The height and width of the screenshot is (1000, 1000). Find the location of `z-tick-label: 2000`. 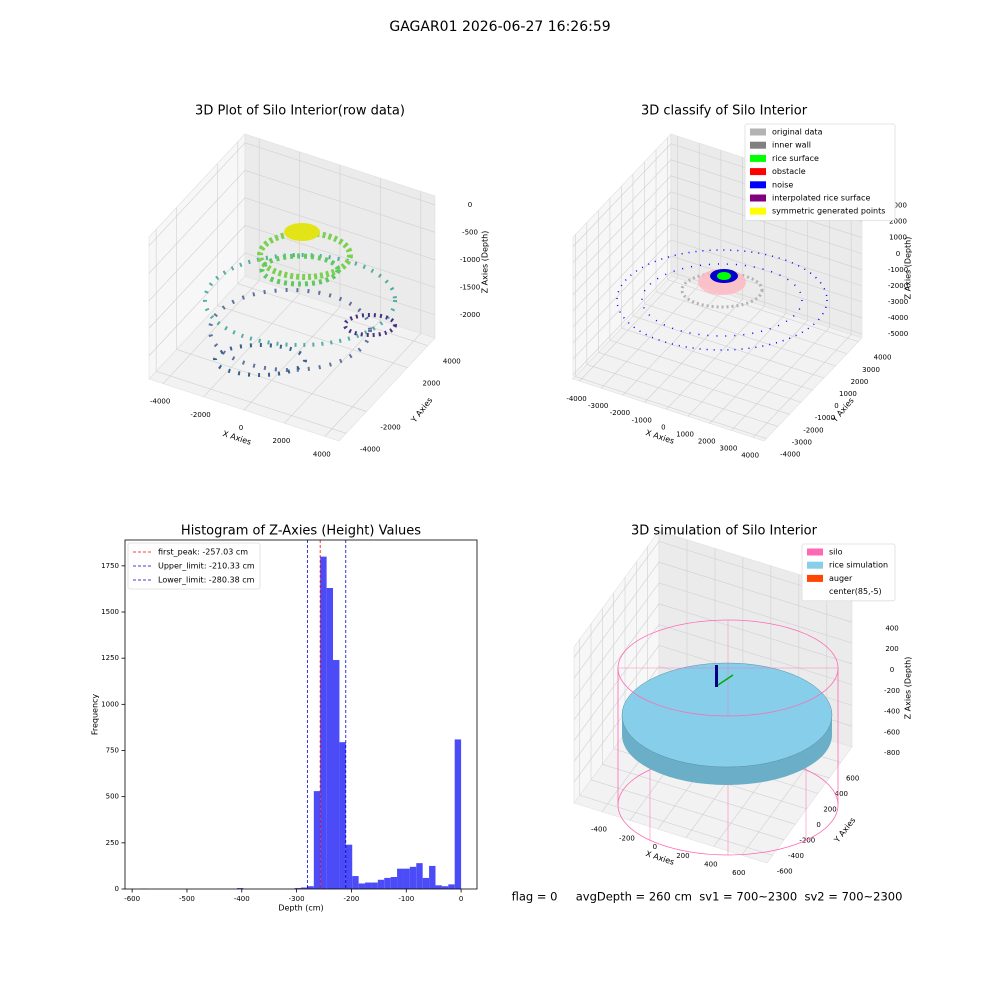

z-tick-label: 2000 is located at coordinates (898, 222).